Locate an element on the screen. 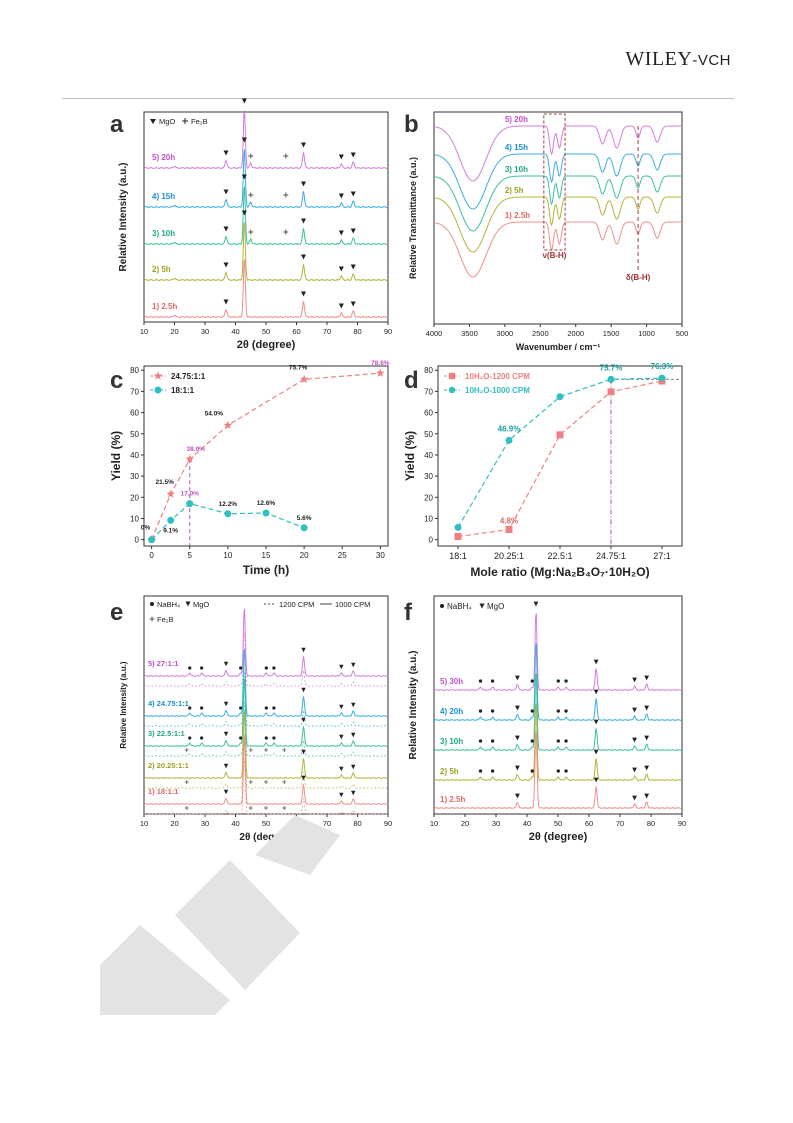 The image size is (793, 1123). x-tick-label: 4000 is located at coordinates (434, 333).